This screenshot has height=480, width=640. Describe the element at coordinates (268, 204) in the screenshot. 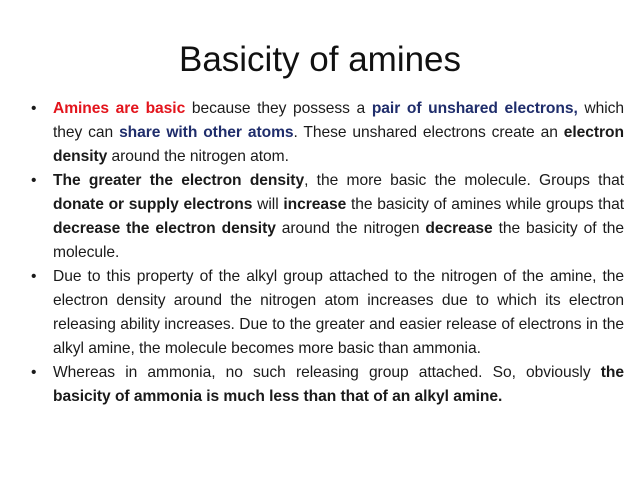

I see `text-run: will` at that location.